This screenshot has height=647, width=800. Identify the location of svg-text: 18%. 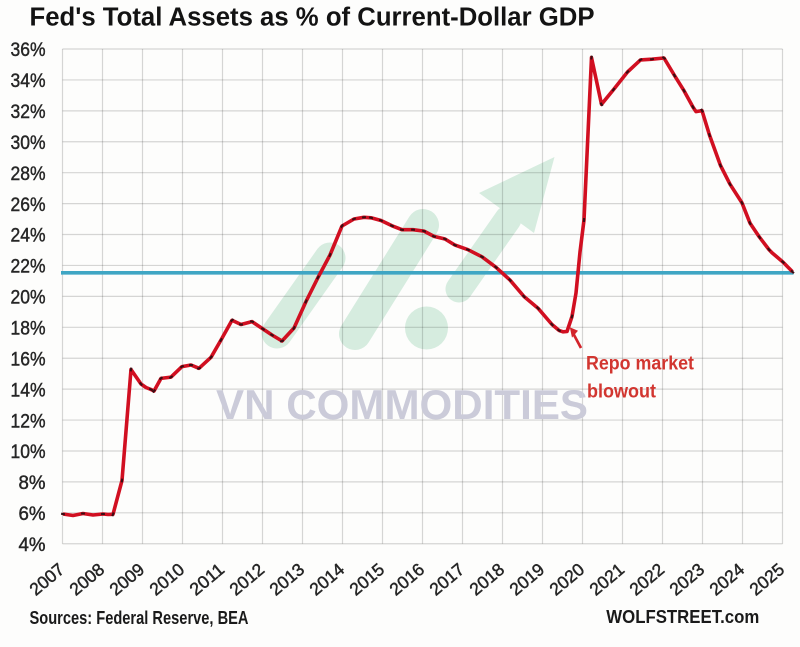
(28, 329).